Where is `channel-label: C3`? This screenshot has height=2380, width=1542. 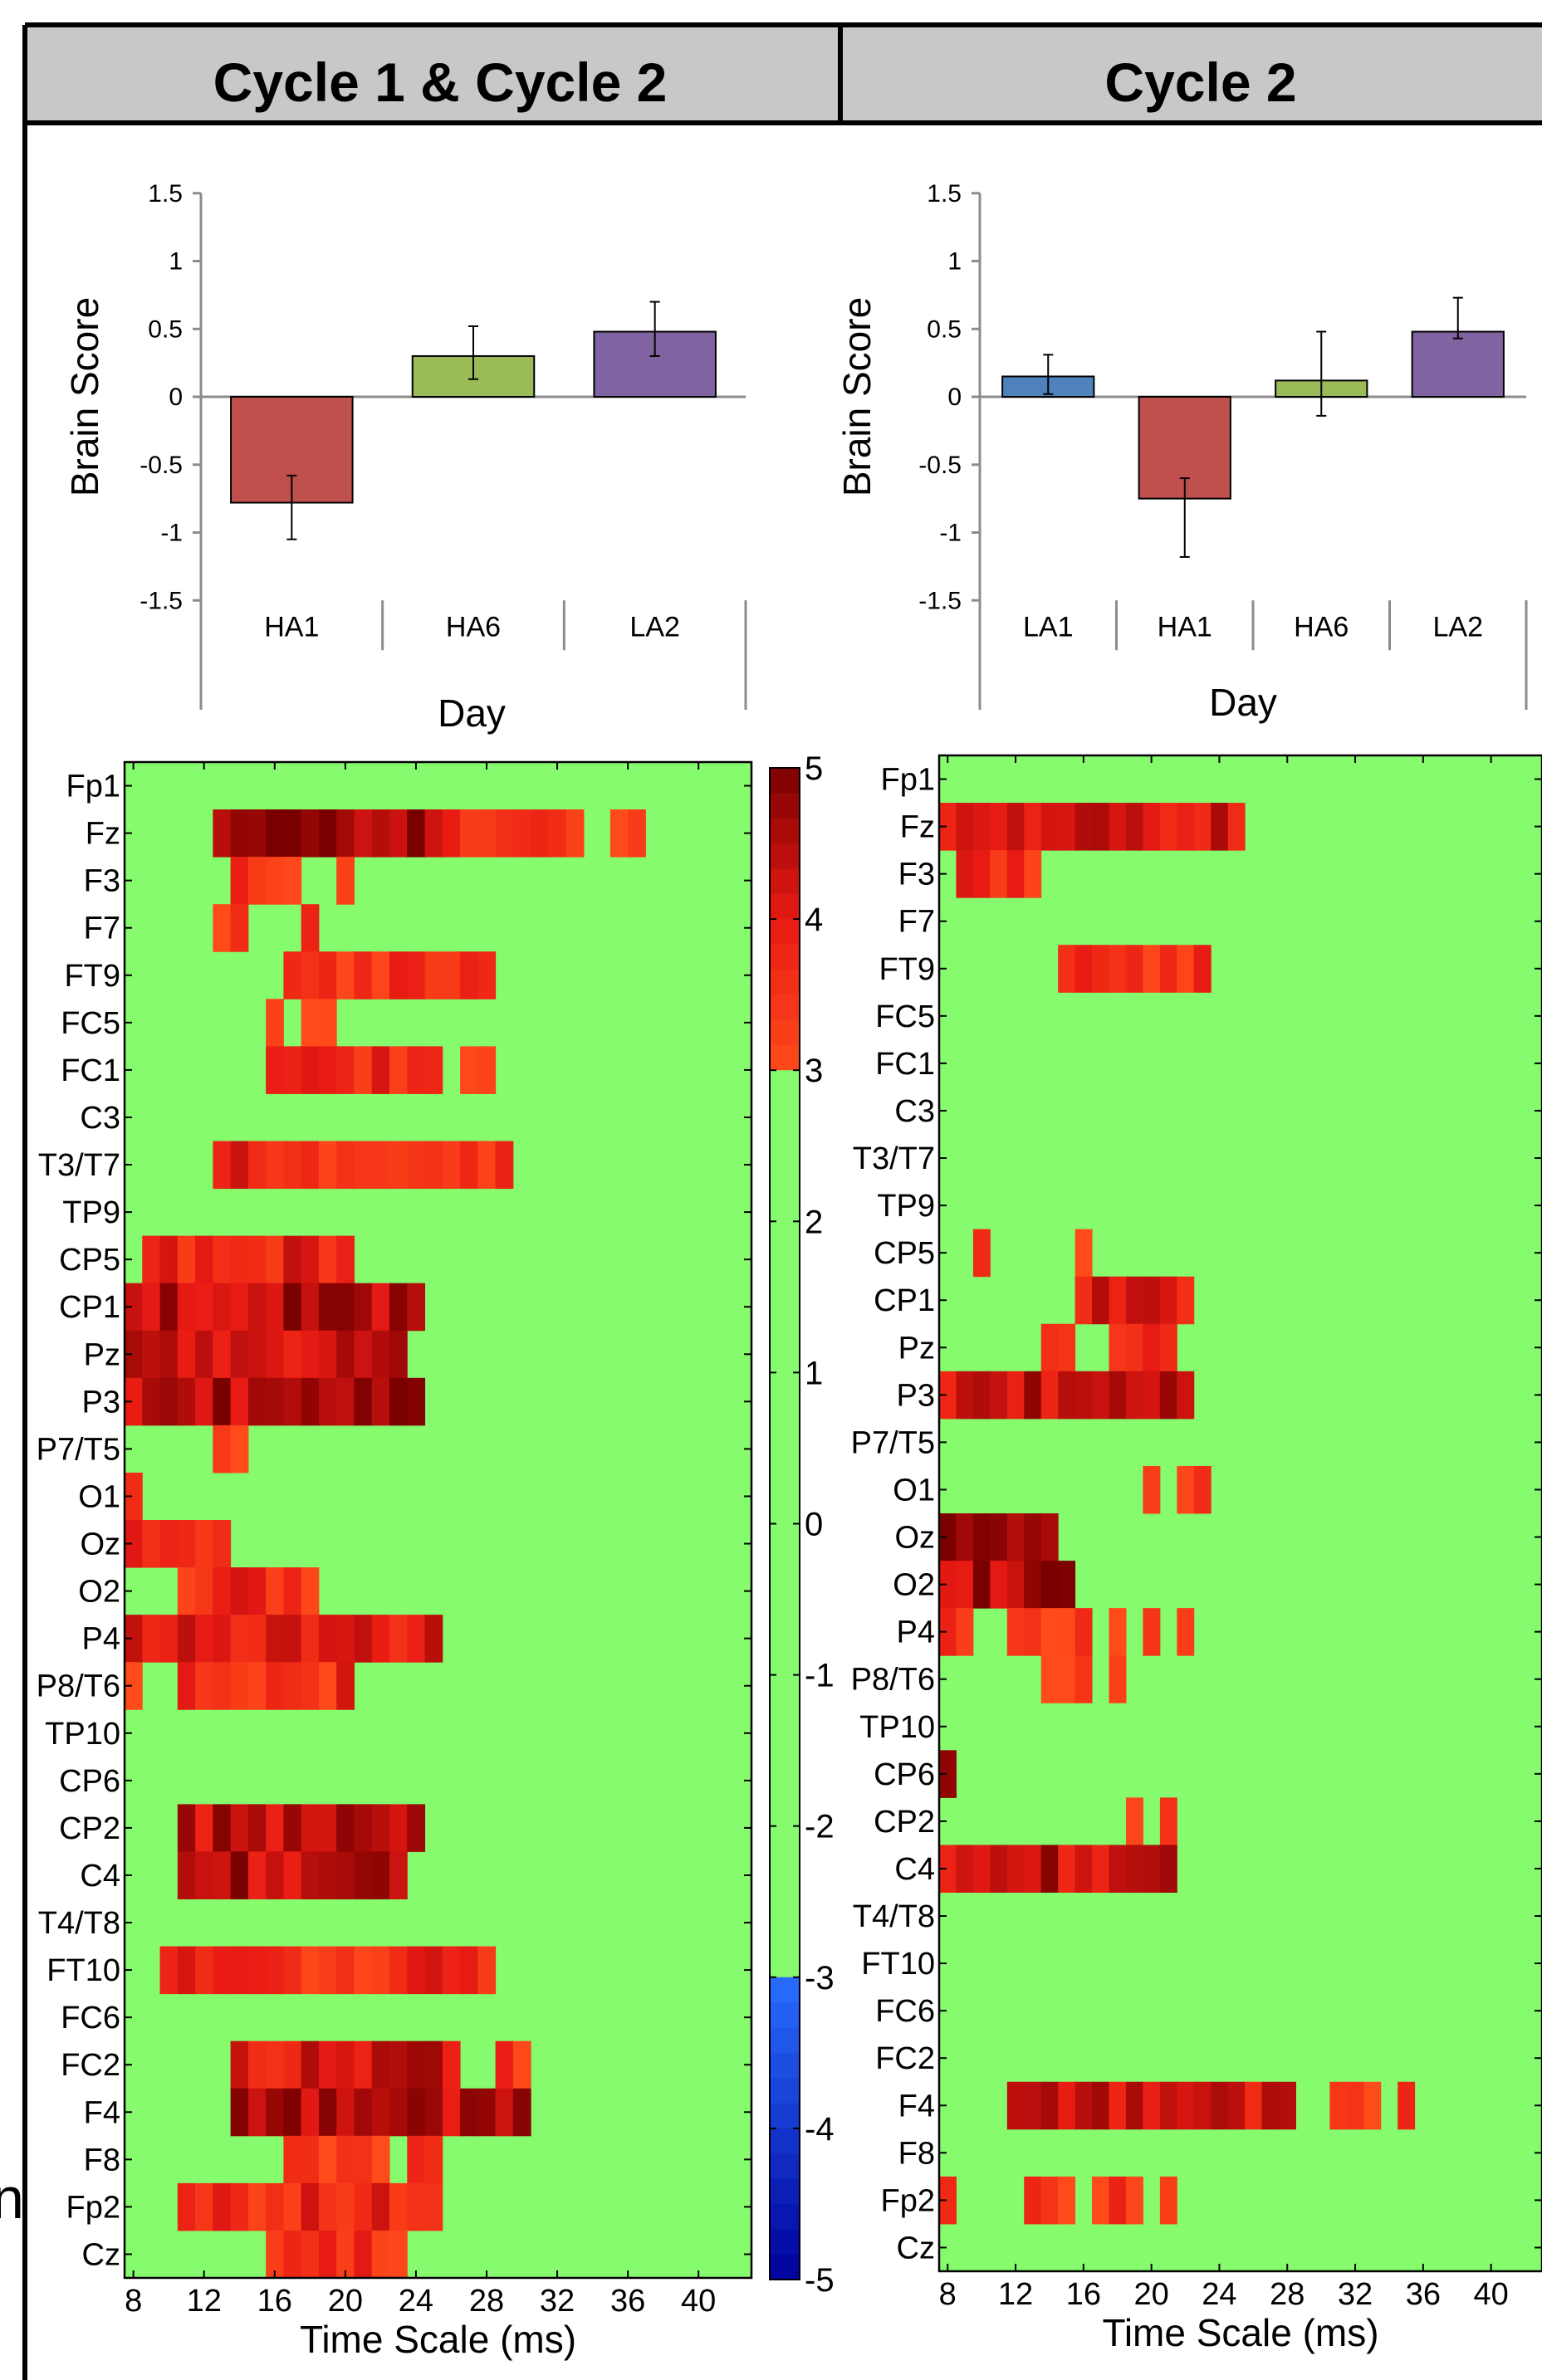 channel-label: C3 is located at coordinates (100, 1118).